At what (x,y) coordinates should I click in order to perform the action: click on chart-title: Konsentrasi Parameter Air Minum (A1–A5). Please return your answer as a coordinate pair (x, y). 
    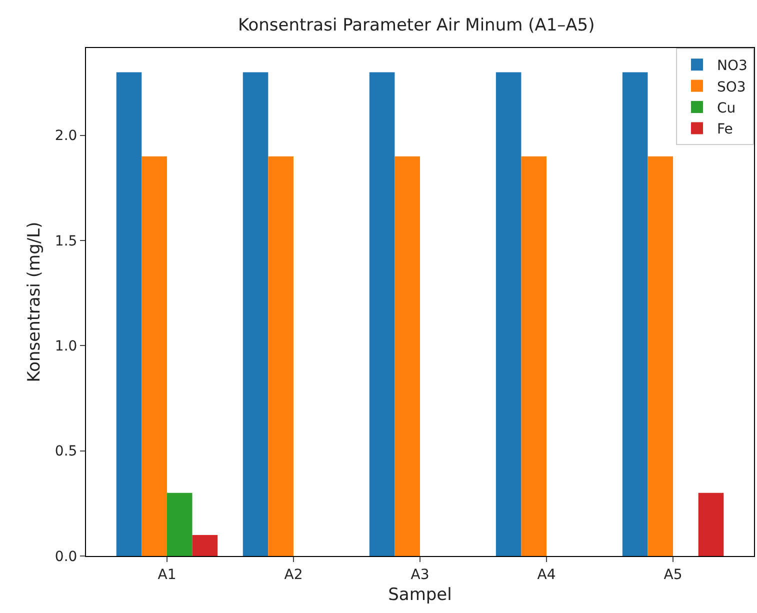
    Looking at the image, I should click on (416, 25).